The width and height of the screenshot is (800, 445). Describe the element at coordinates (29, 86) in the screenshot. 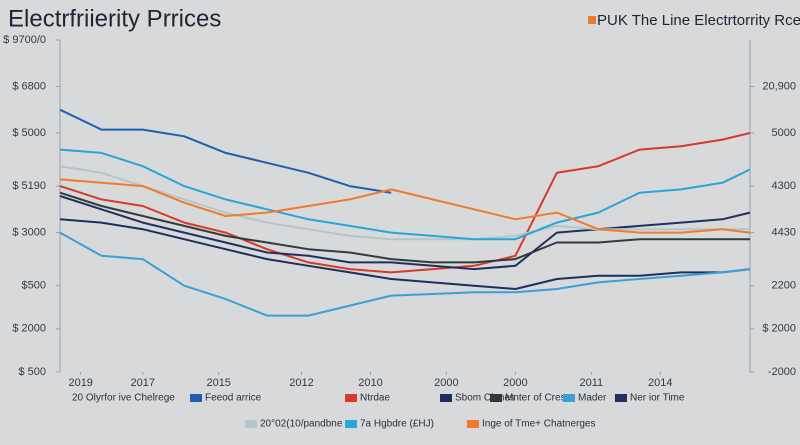

I see `y-tick-label: $ 6800` at that location.